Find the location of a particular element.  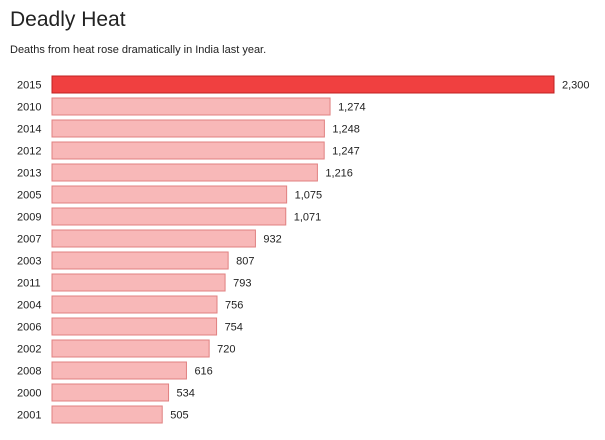

category-label-2001: 2001 is located at coordinates (29, 416).